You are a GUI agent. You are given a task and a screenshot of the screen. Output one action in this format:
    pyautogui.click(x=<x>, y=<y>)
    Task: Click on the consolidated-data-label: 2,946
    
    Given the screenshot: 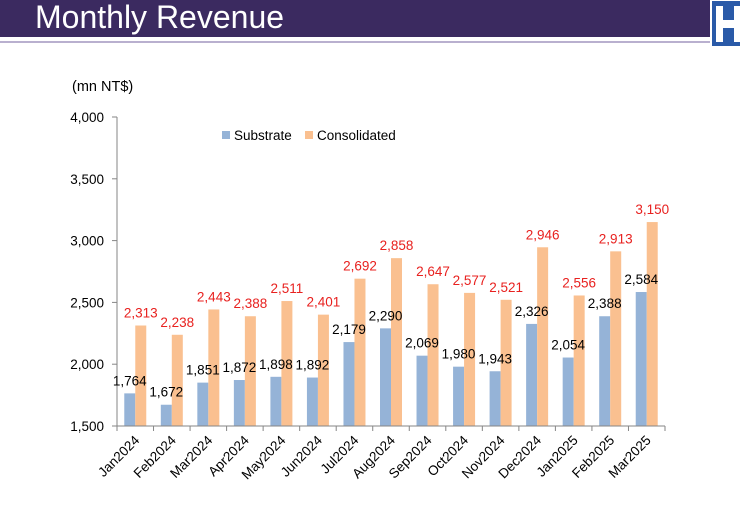 What is the action you would take?
    pyautogui.click(x=543, y=234)
    